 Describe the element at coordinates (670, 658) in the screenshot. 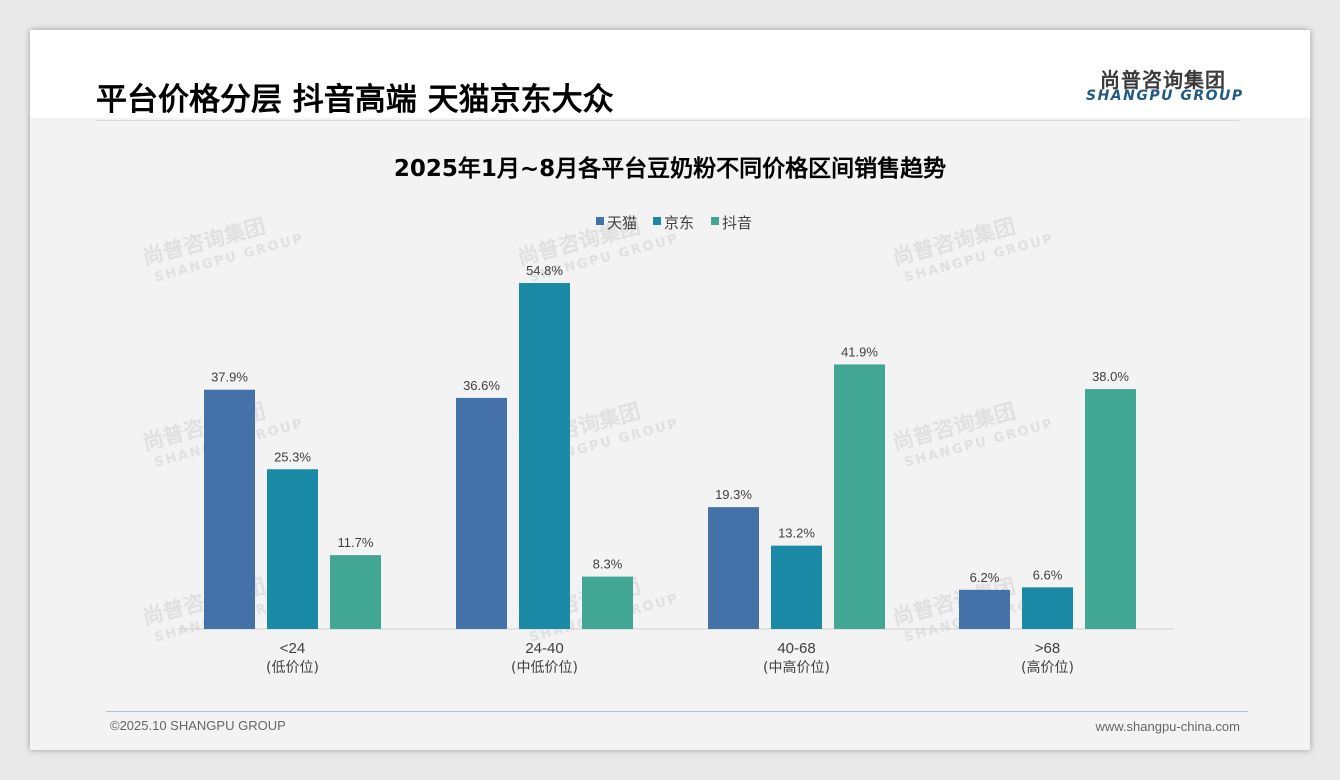

I see `category-labels-layer: <24 (低价位) 24-40 (中低价位) 40-68 (中高价位) >68 (高价位)` at that location.